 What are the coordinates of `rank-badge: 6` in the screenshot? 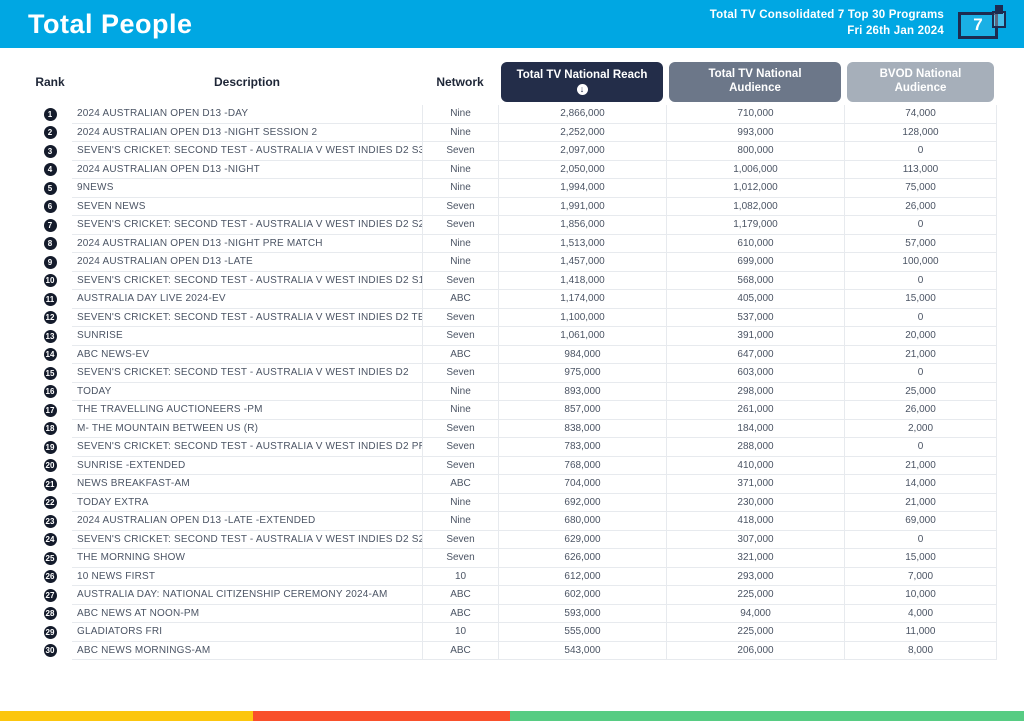 It's located at (50, 207).